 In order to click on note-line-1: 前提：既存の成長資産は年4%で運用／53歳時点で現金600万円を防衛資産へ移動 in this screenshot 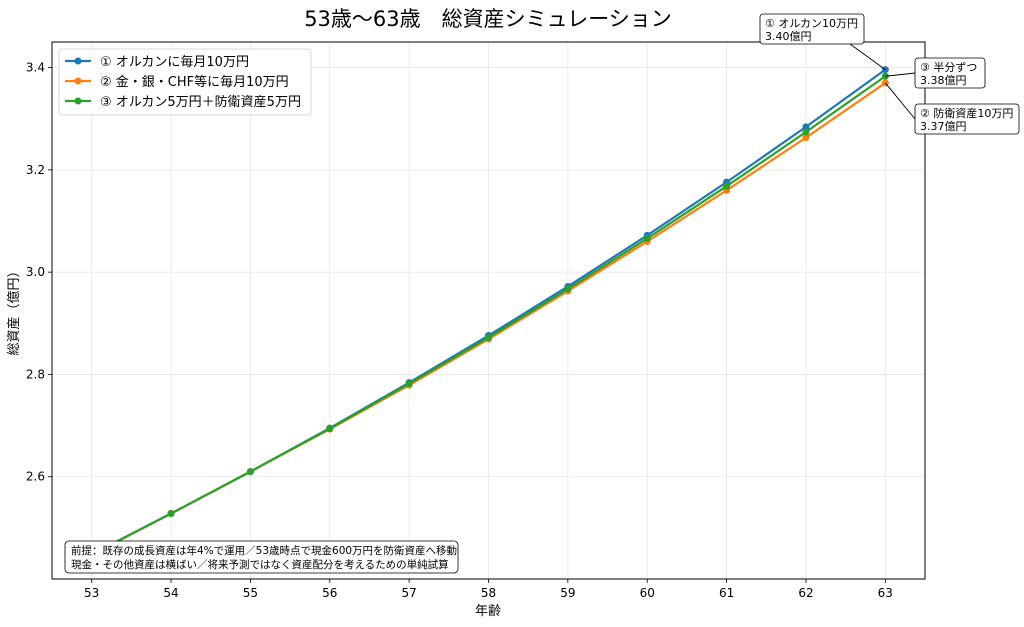, I will do `click(264, 550)`.